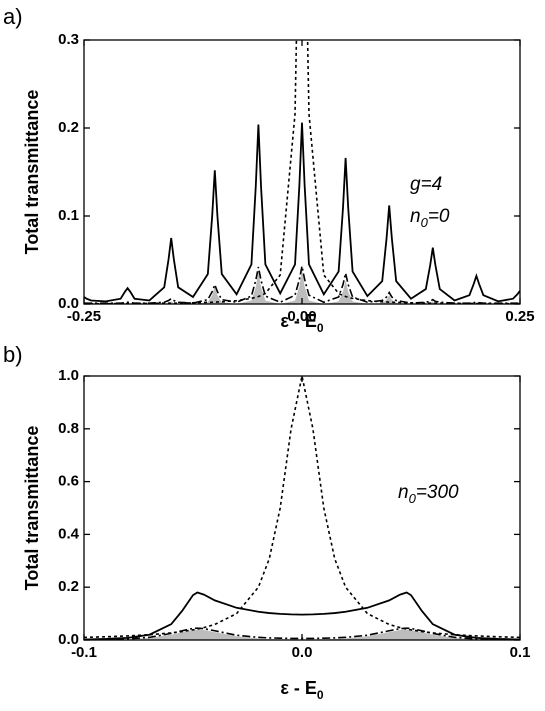  I want to click on annotation: n0=300, so click(428, 494).